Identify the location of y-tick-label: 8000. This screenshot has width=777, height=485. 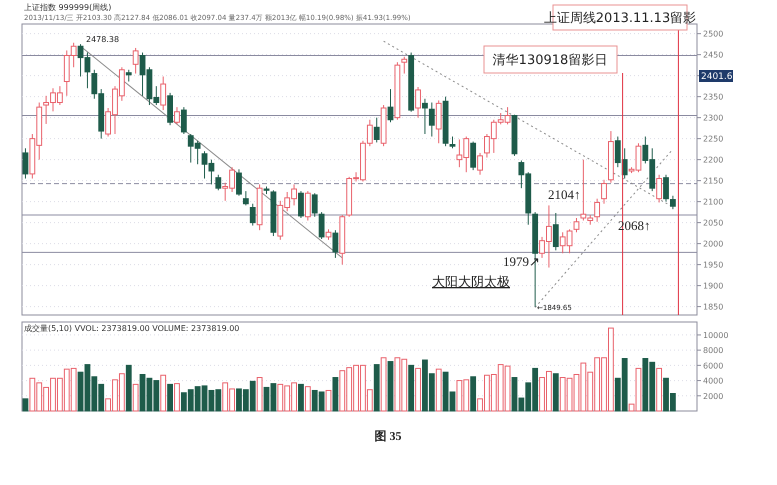
(713, 351).